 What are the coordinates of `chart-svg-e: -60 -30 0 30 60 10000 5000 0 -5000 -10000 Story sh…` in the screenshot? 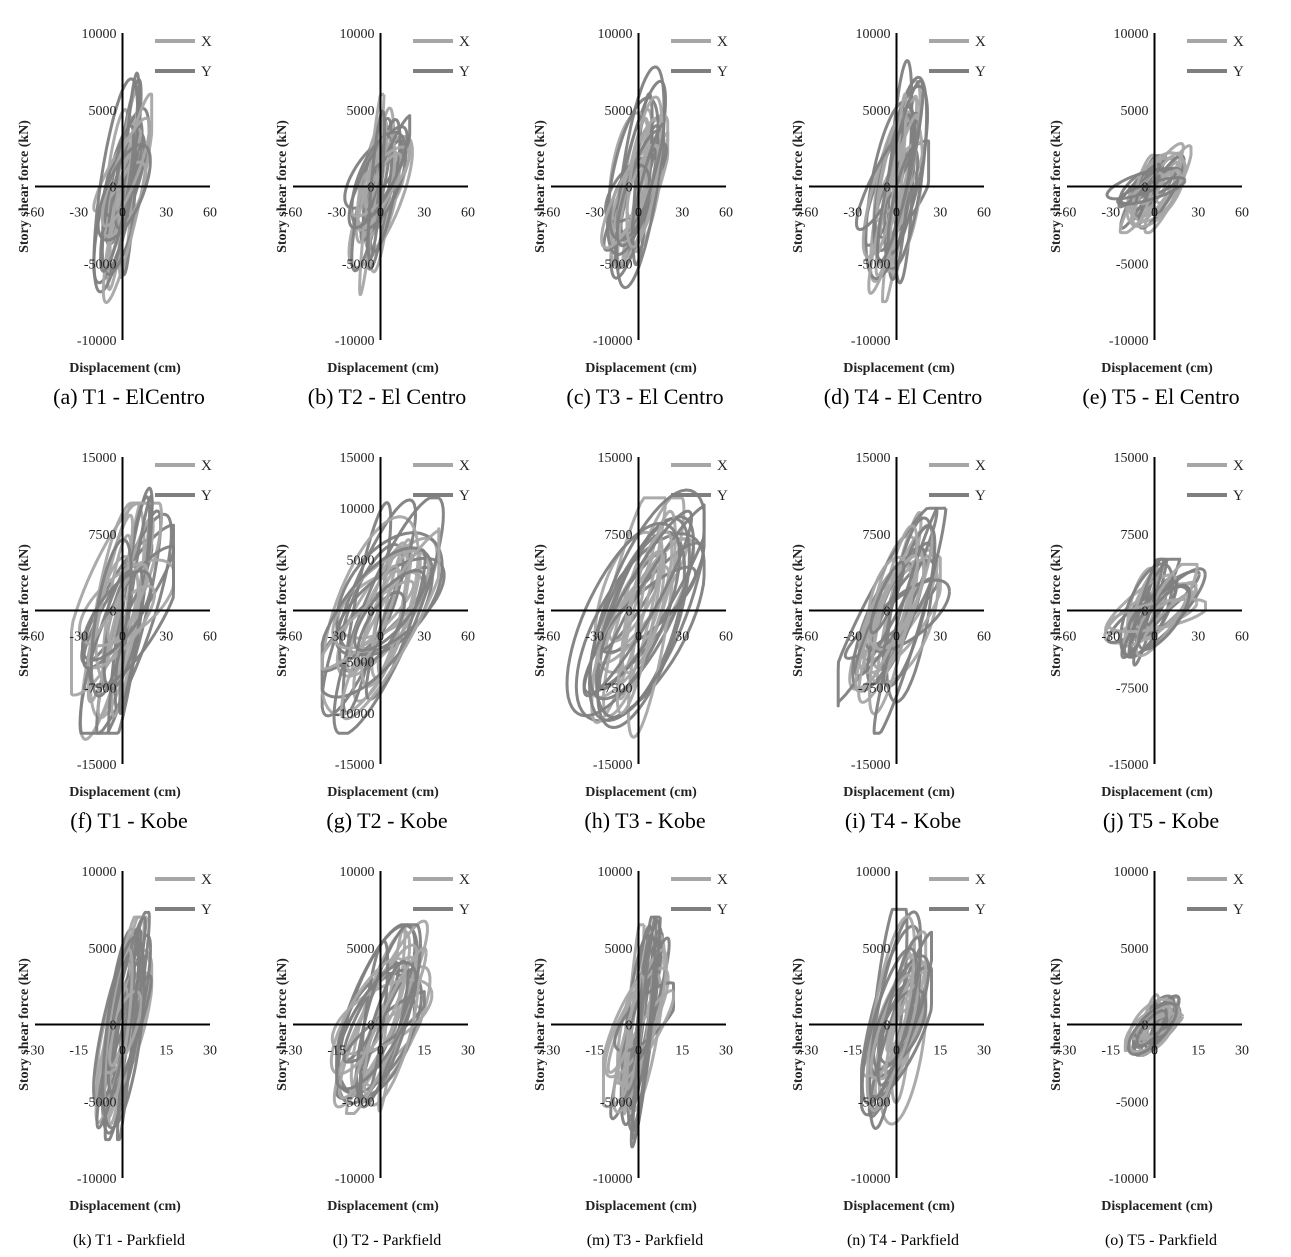 It's located at (1149, 201).